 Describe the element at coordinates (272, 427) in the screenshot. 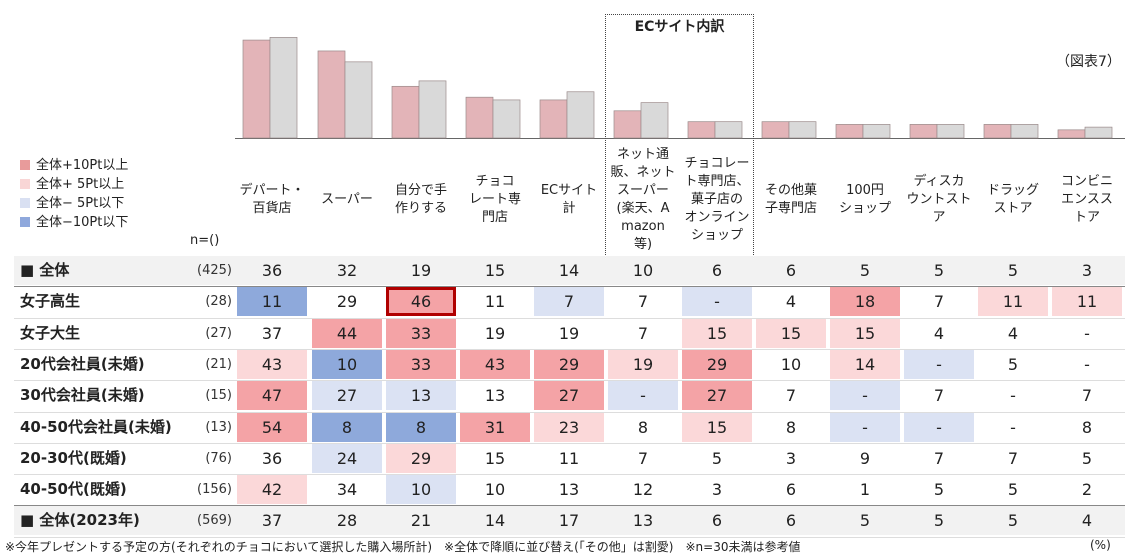

I see `table-cell: 54` at that location.